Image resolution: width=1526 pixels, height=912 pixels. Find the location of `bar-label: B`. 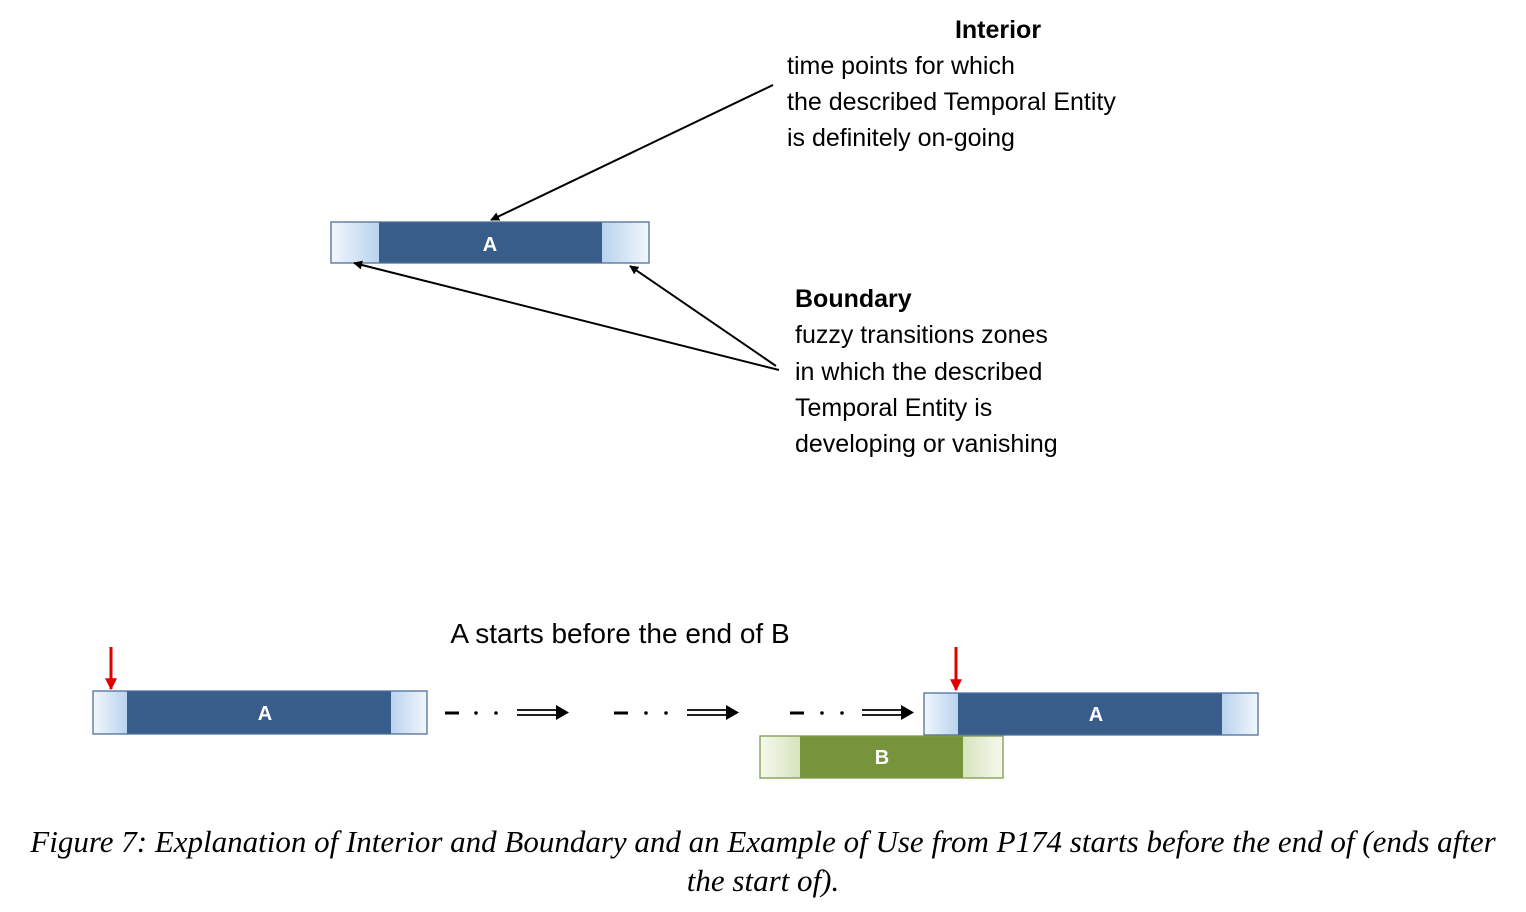

bar-label: B is located at coordinates (882, 758).